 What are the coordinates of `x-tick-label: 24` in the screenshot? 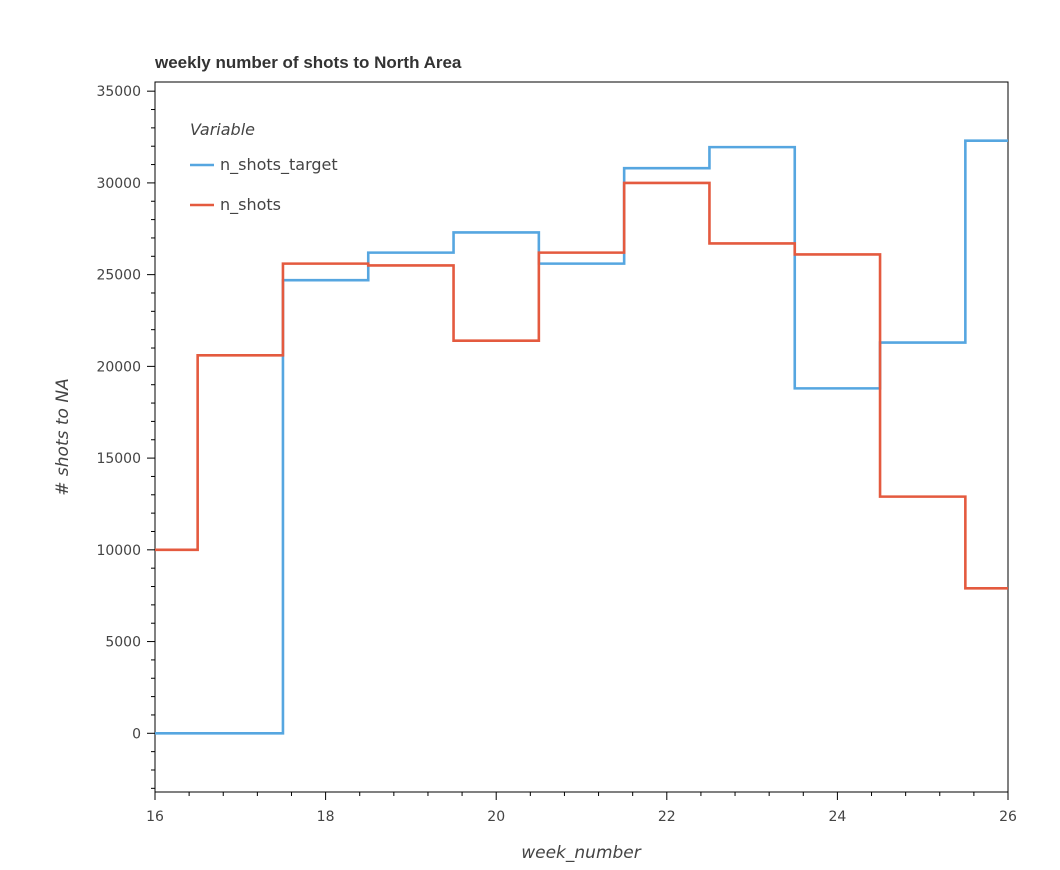 It's located at (837, 817).